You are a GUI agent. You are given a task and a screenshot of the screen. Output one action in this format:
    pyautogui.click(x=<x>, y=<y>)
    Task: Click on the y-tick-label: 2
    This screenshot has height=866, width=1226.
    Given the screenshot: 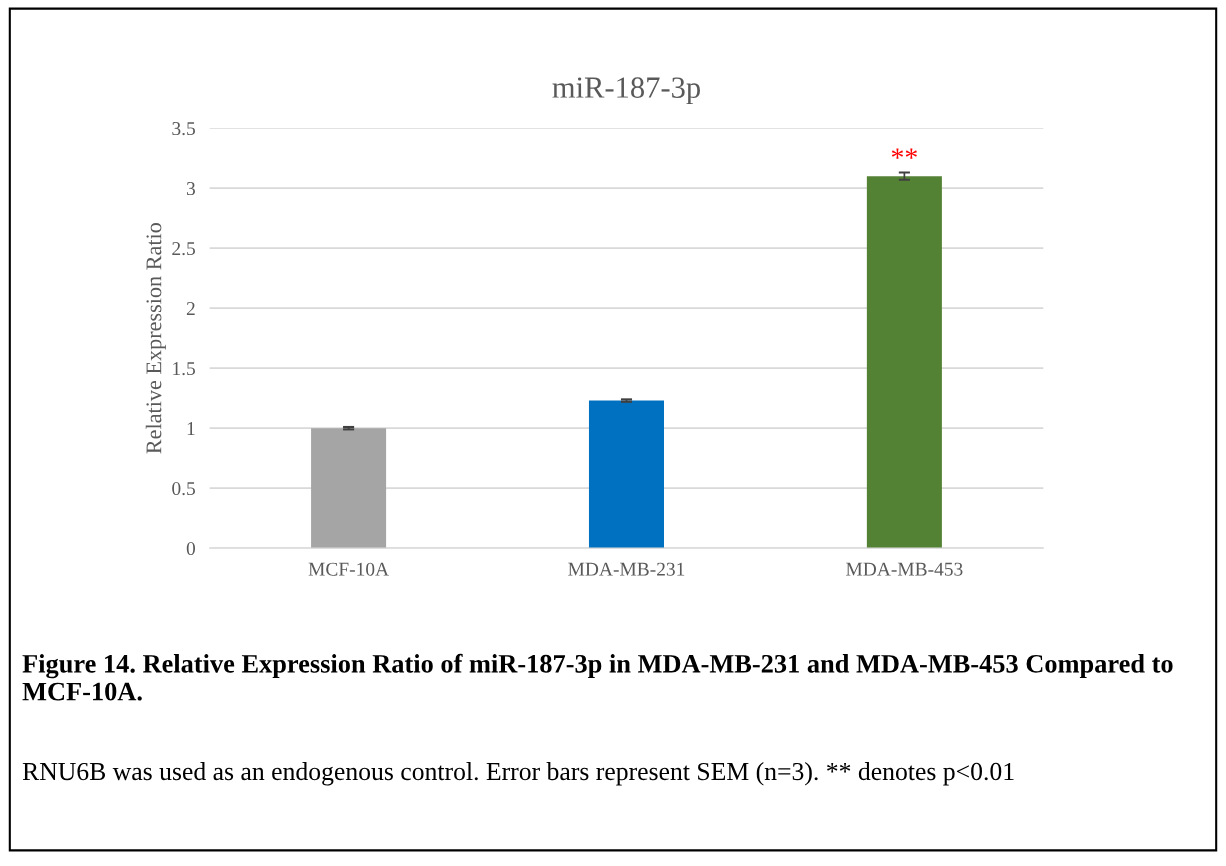 What is the action you would take?
    pyautogui.click(x=190, y=308)
    